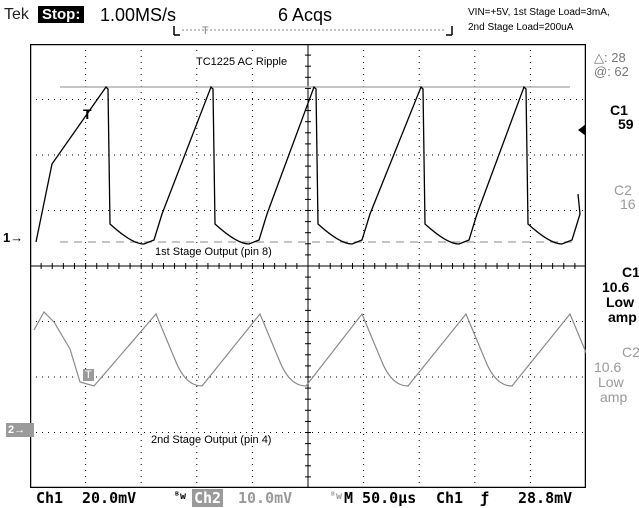 The image size is (639, 508). Describe the element at coordinates (50, 498) in the screenshot. I see `ch1-label: Ch1` at that location.